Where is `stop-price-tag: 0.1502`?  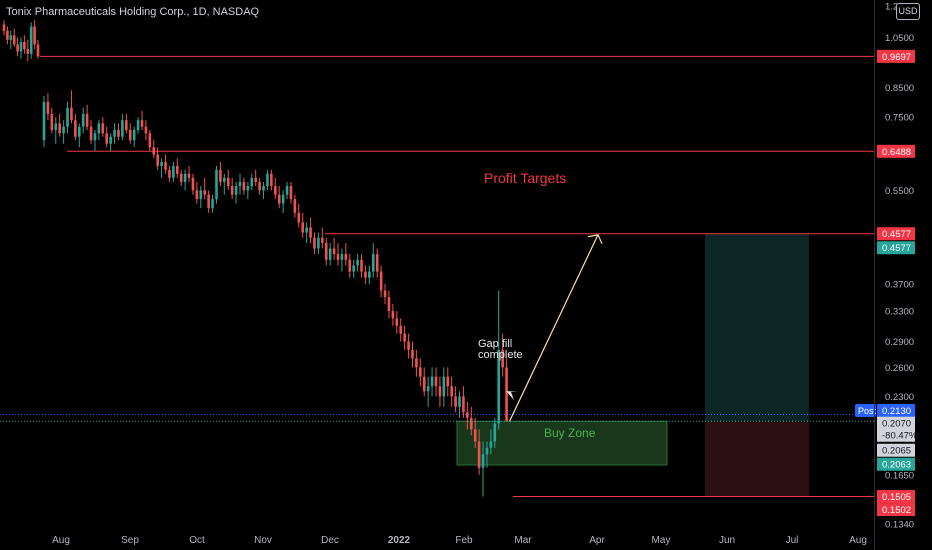 stop-price-tag: 0.1502 is located at coordinates (896, 510).